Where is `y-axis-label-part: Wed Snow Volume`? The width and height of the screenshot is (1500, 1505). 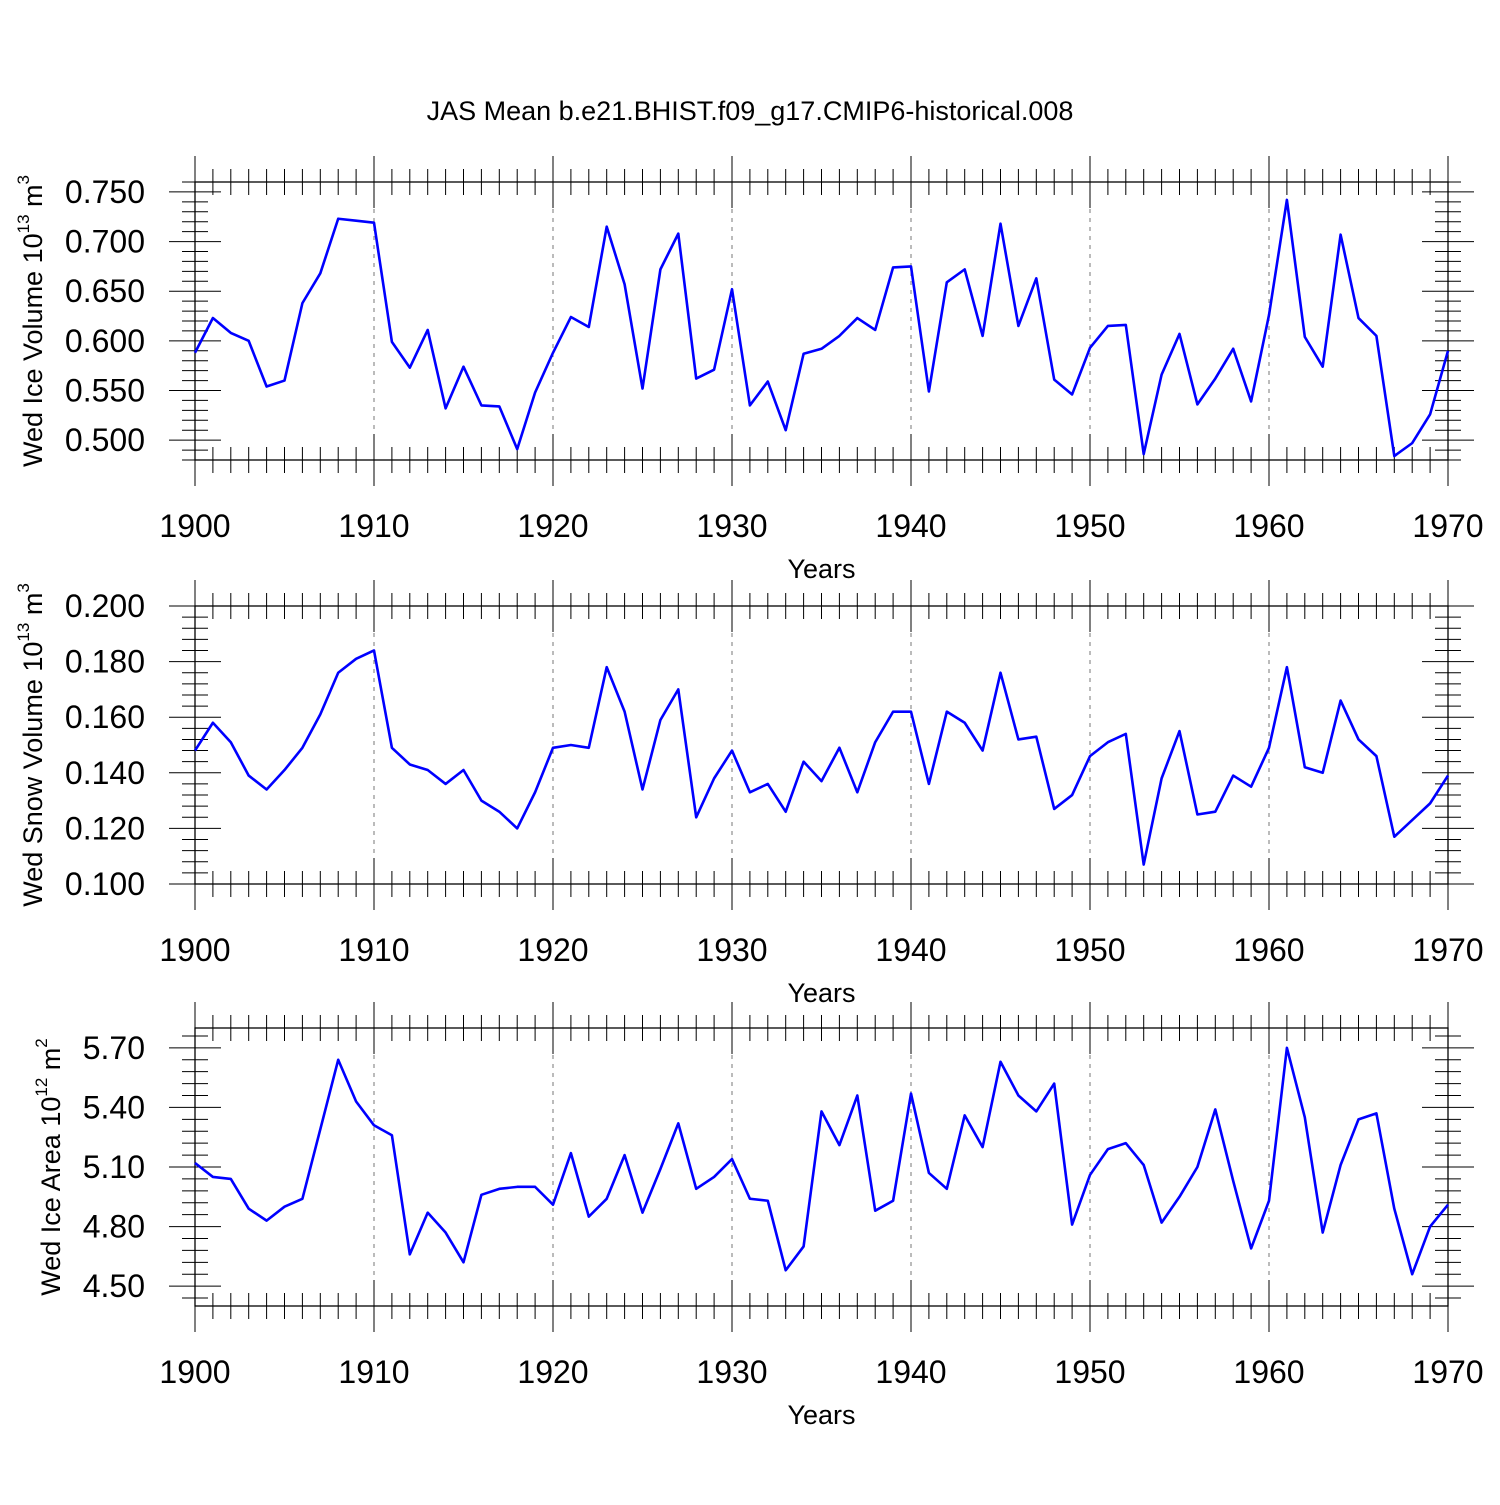
y-axis-label-part: Wed Snow Volume is located at coordinates (33, 793).